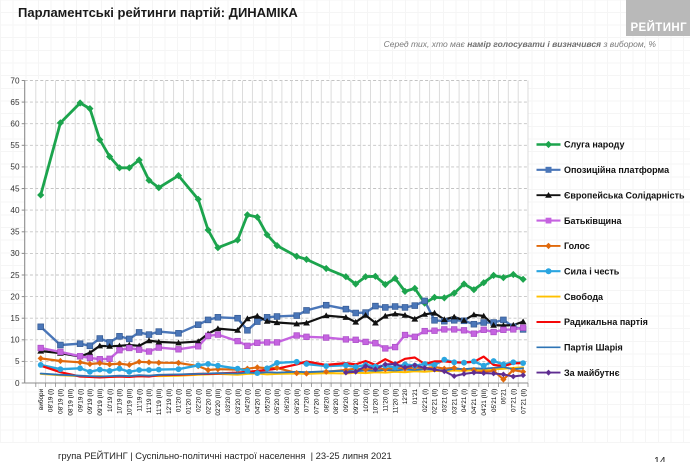 The height and width of the screenshot is (462, 690). Describe the element at coordinates (208, 401) in the screenshot. I see `svg-text: 02'20 (II)` at that location.